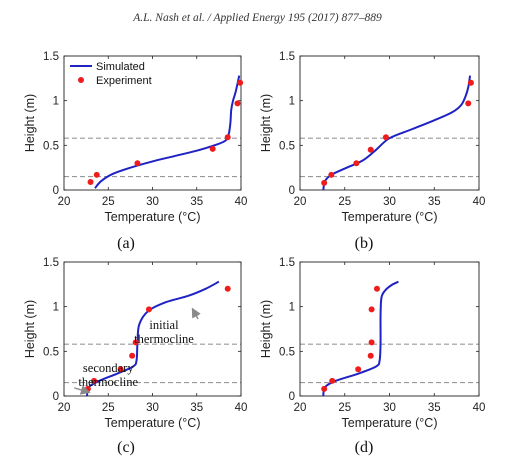 Image resolution: width=515 pixels, height=467 pixels. What do you see at coordinates (364, 447) in the screenshot?
I see `panel-label: (d)` at bounding box center [364, 447].